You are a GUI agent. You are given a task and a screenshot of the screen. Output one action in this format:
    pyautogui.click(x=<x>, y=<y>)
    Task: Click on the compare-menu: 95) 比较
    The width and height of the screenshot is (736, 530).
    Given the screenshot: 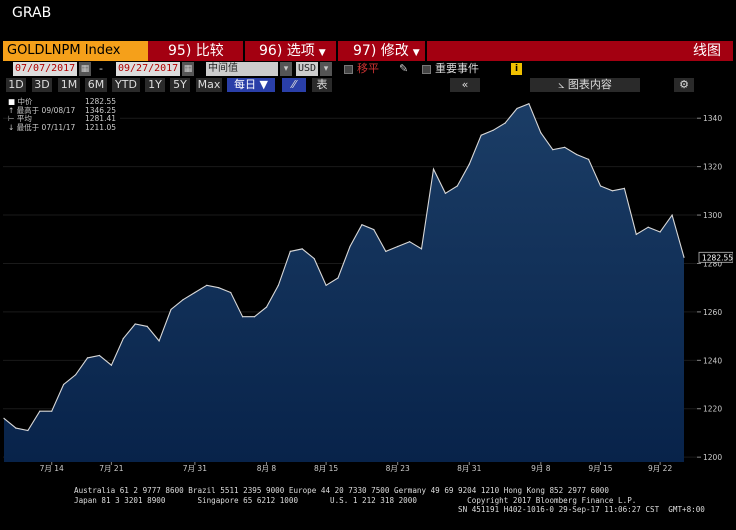 What is the action you would take?
    pyautogui.click(x=196, y=51)
    